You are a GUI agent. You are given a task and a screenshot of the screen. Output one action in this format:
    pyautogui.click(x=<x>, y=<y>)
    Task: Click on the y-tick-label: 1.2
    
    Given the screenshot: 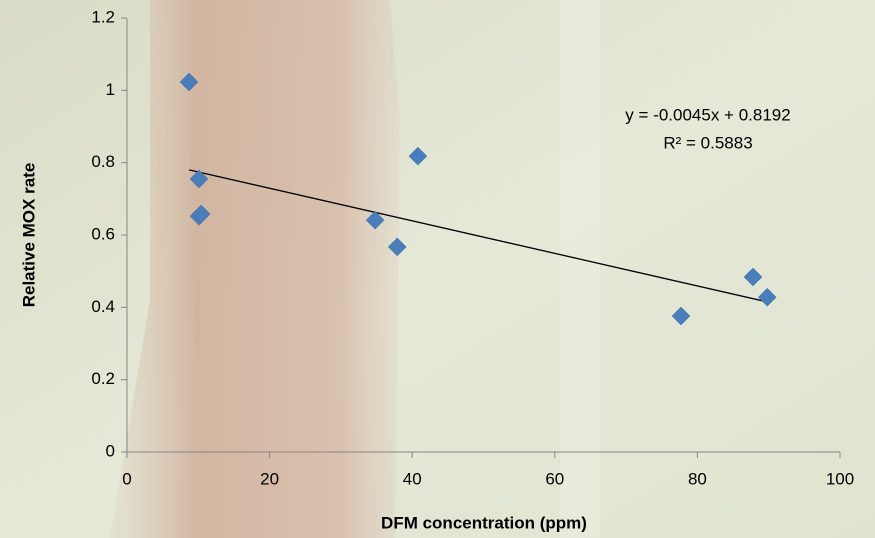 What is the action you would take?
    pyautogui.click(x=103, y=16)
    